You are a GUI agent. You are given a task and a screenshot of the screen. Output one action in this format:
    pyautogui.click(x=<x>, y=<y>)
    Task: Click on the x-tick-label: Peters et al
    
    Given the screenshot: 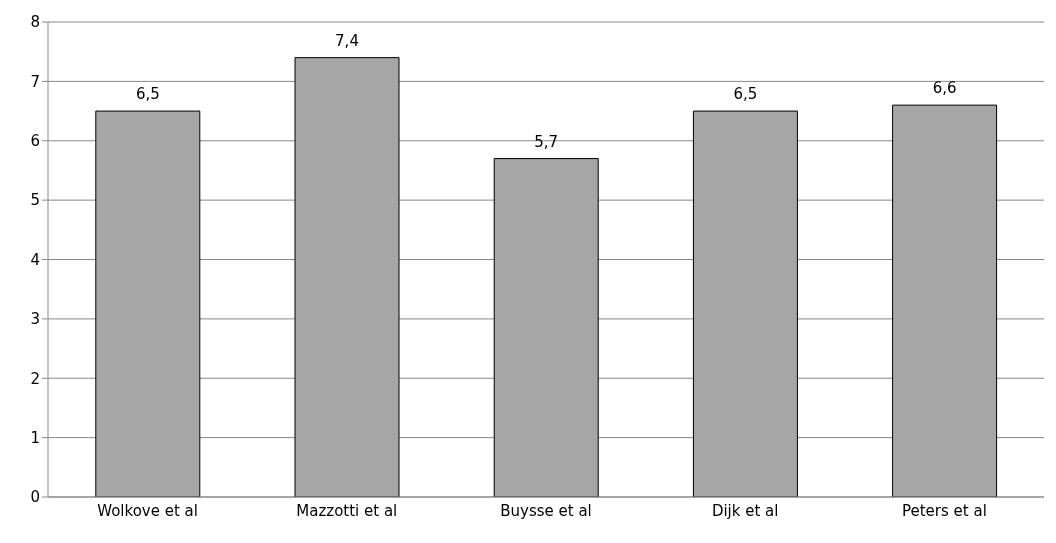 What is the action you would take?
    pyautogui.click(x=944, y=510)
    